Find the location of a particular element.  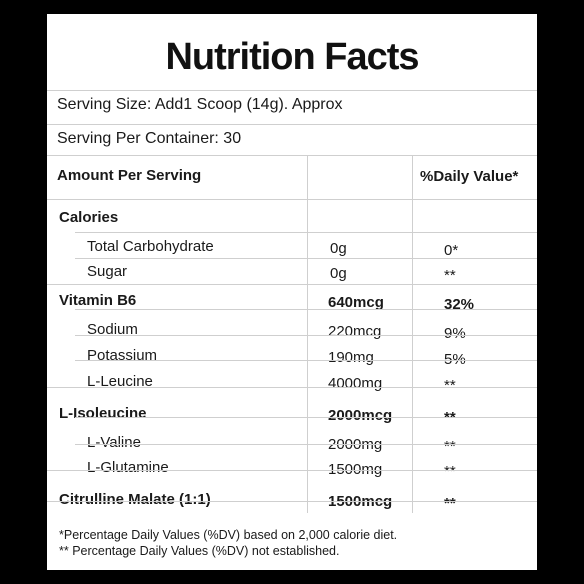

nutrient-name: Calories is located at coordinates (89, 217).